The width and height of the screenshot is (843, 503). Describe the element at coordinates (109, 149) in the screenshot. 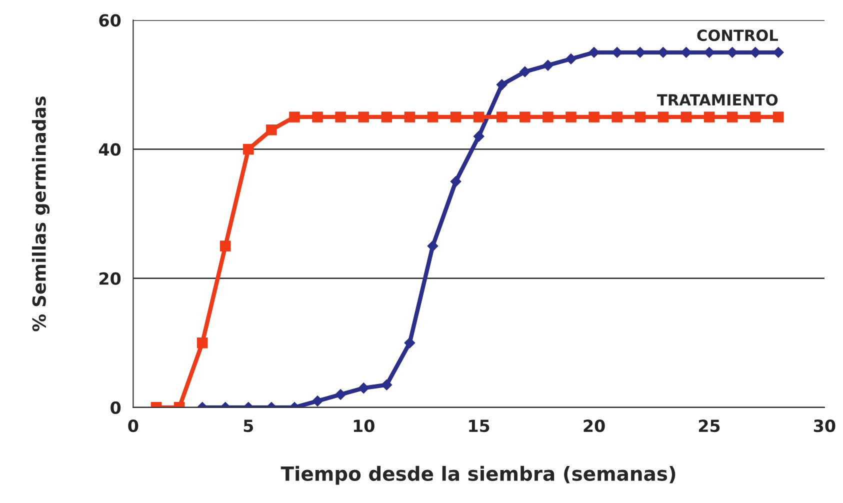

I see `y-tick-label: 40` at that location.